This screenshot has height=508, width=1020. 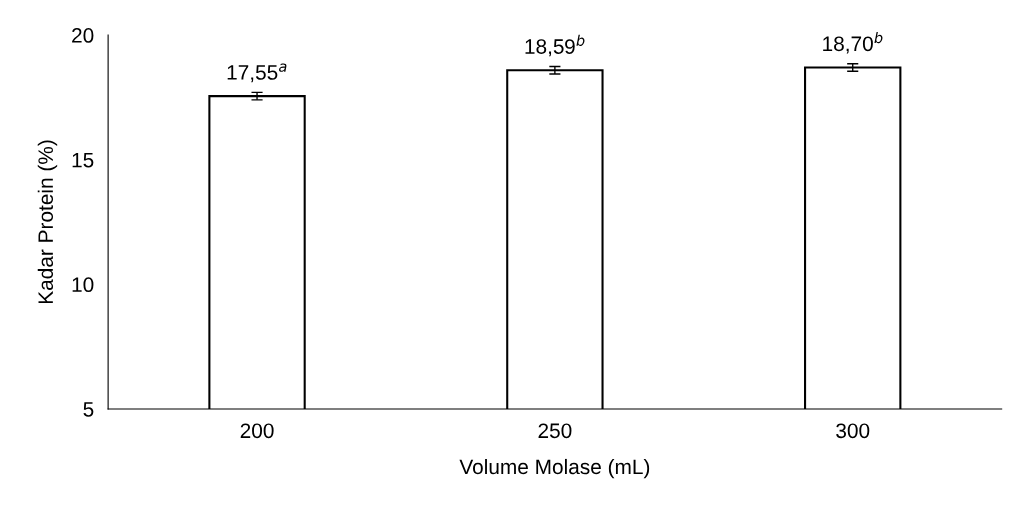 I want to click on y-axis-title: Kadar Protein (%), so click(x=47, y=222).